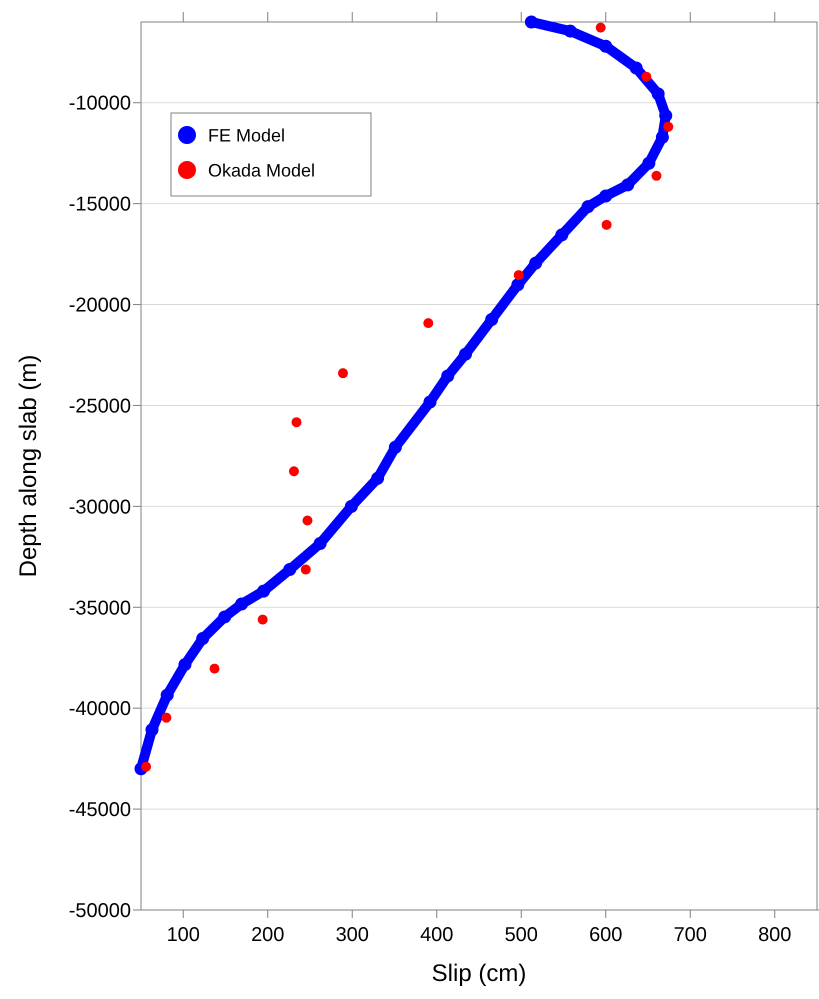  Describe the element at coordinates (690, 935) in the screenshot. I see `x-tick-label: 700` at that location.